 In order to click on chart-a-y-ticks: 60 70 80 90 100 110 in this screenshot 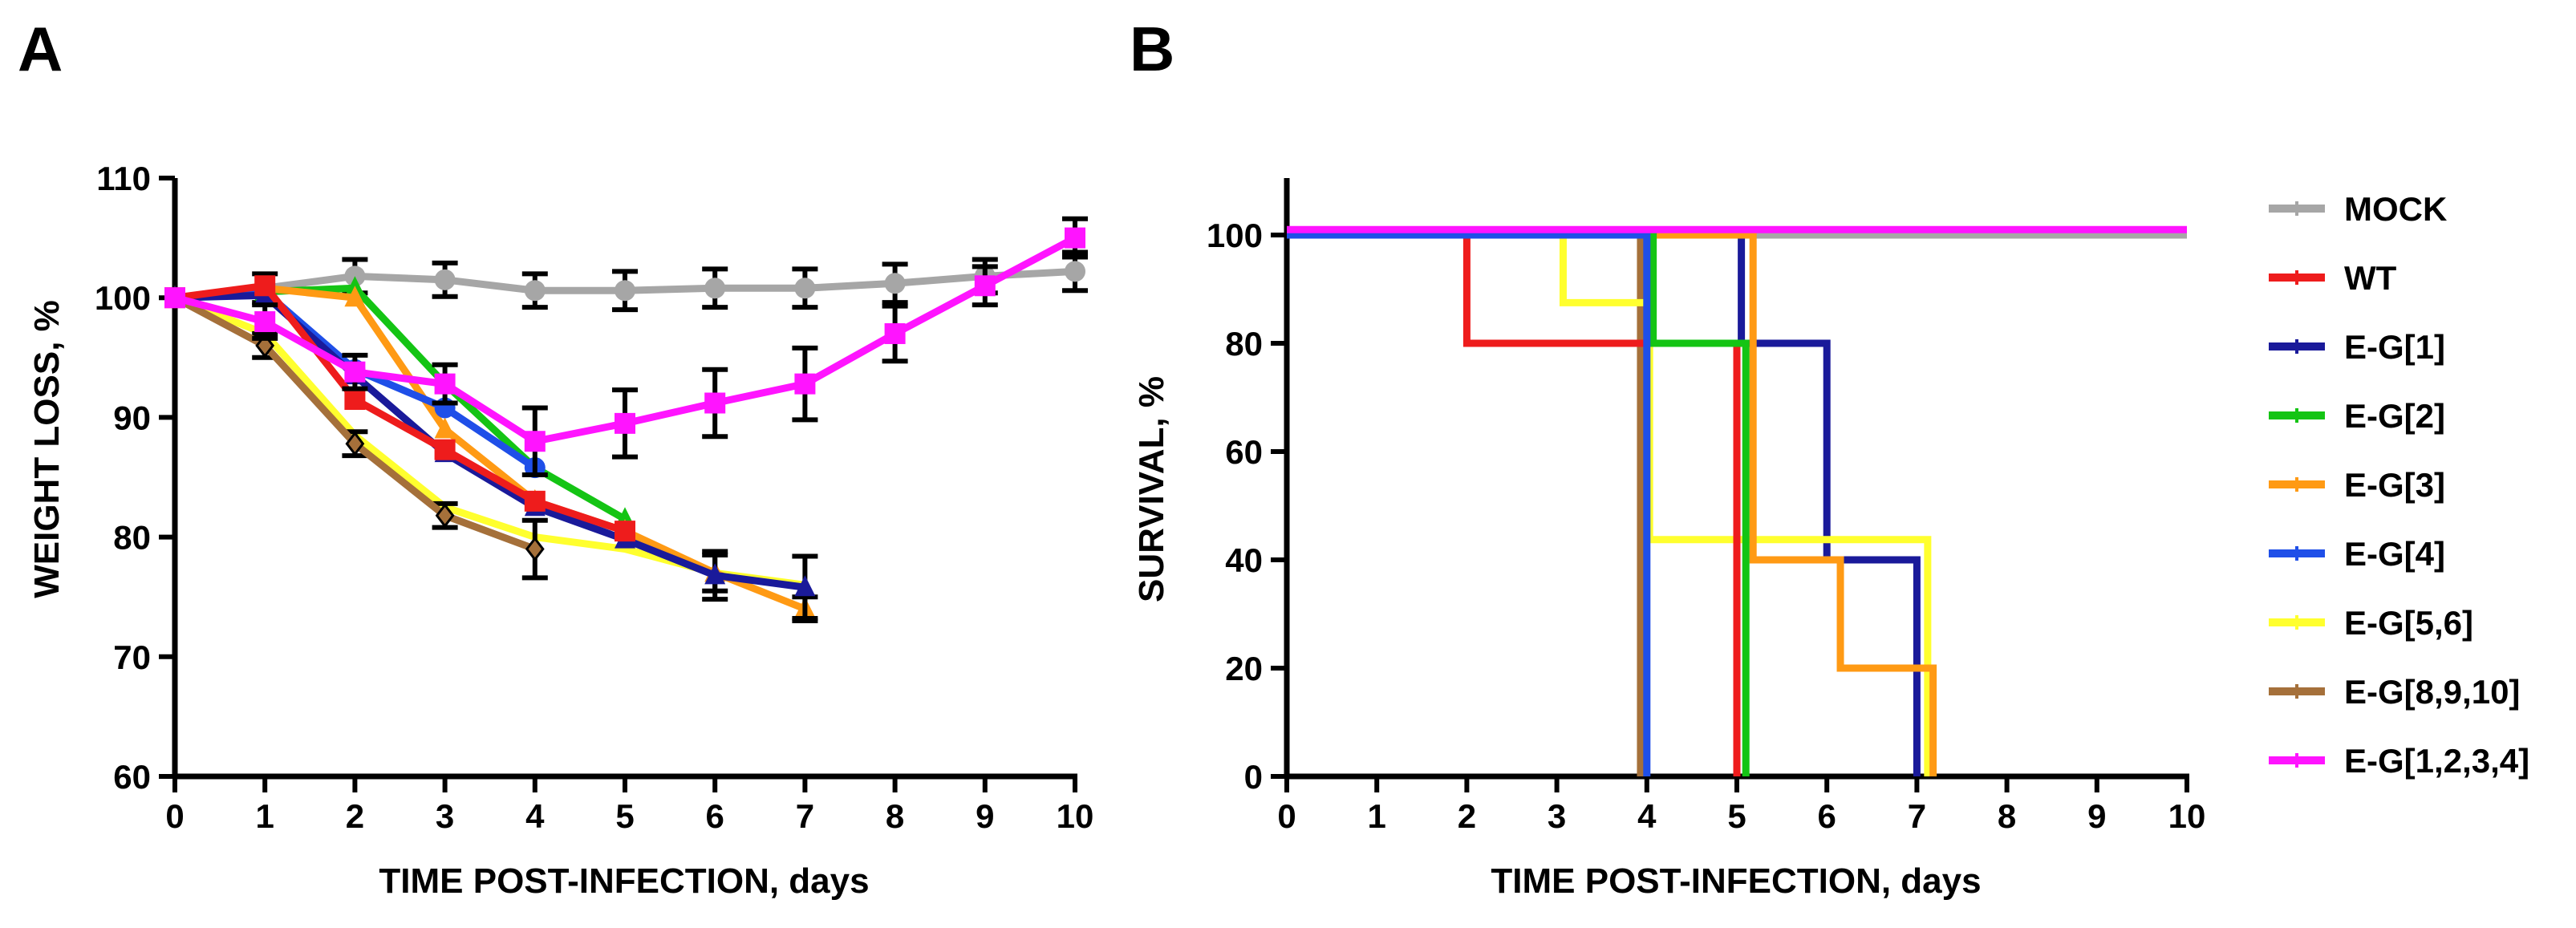, I will do `click(135, 478)`.